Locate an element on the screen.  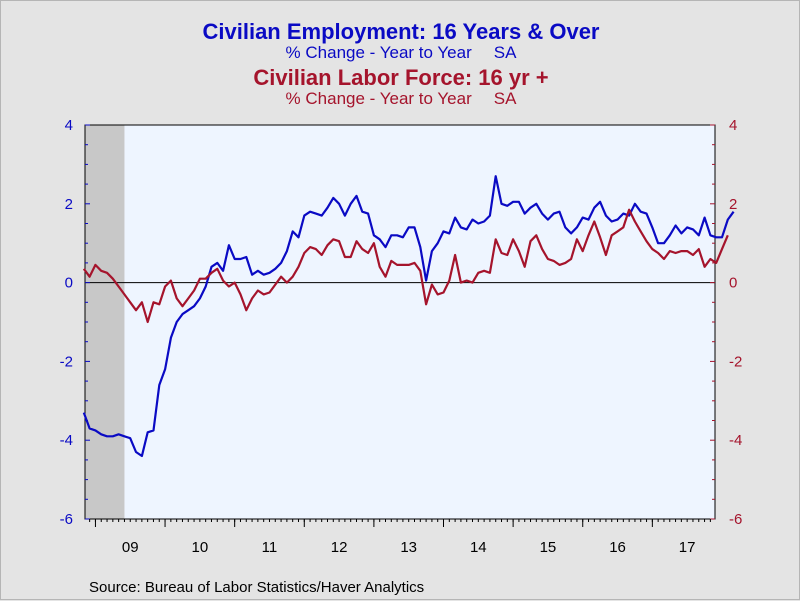
x-tick-label: 10 is located at coordinates (200, 547).